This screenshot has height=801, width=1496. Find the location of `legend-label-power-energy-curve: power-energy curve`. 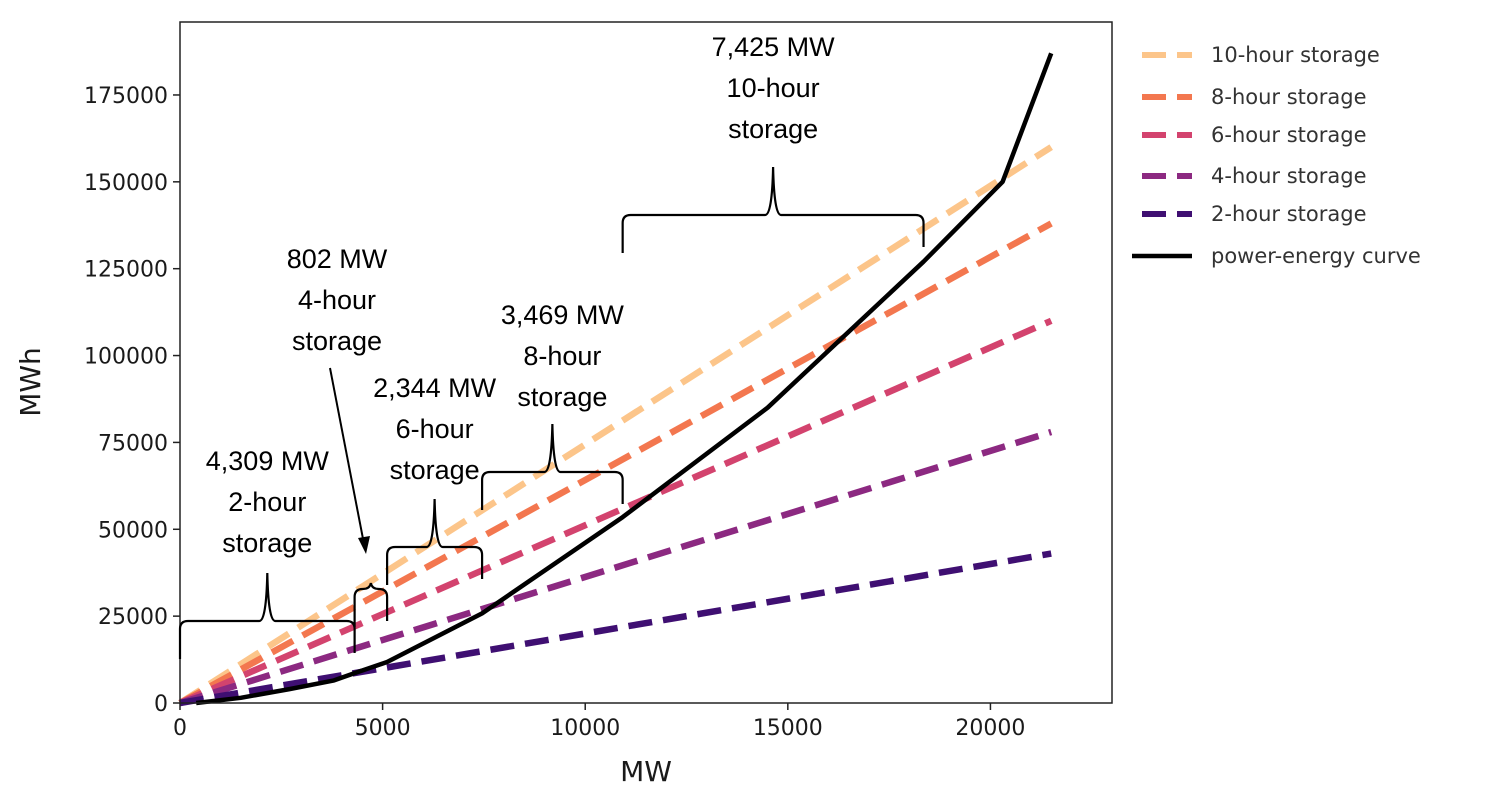

legend-label-power-energy-curve: power-energy curve is located at coordinates (1316, 256).